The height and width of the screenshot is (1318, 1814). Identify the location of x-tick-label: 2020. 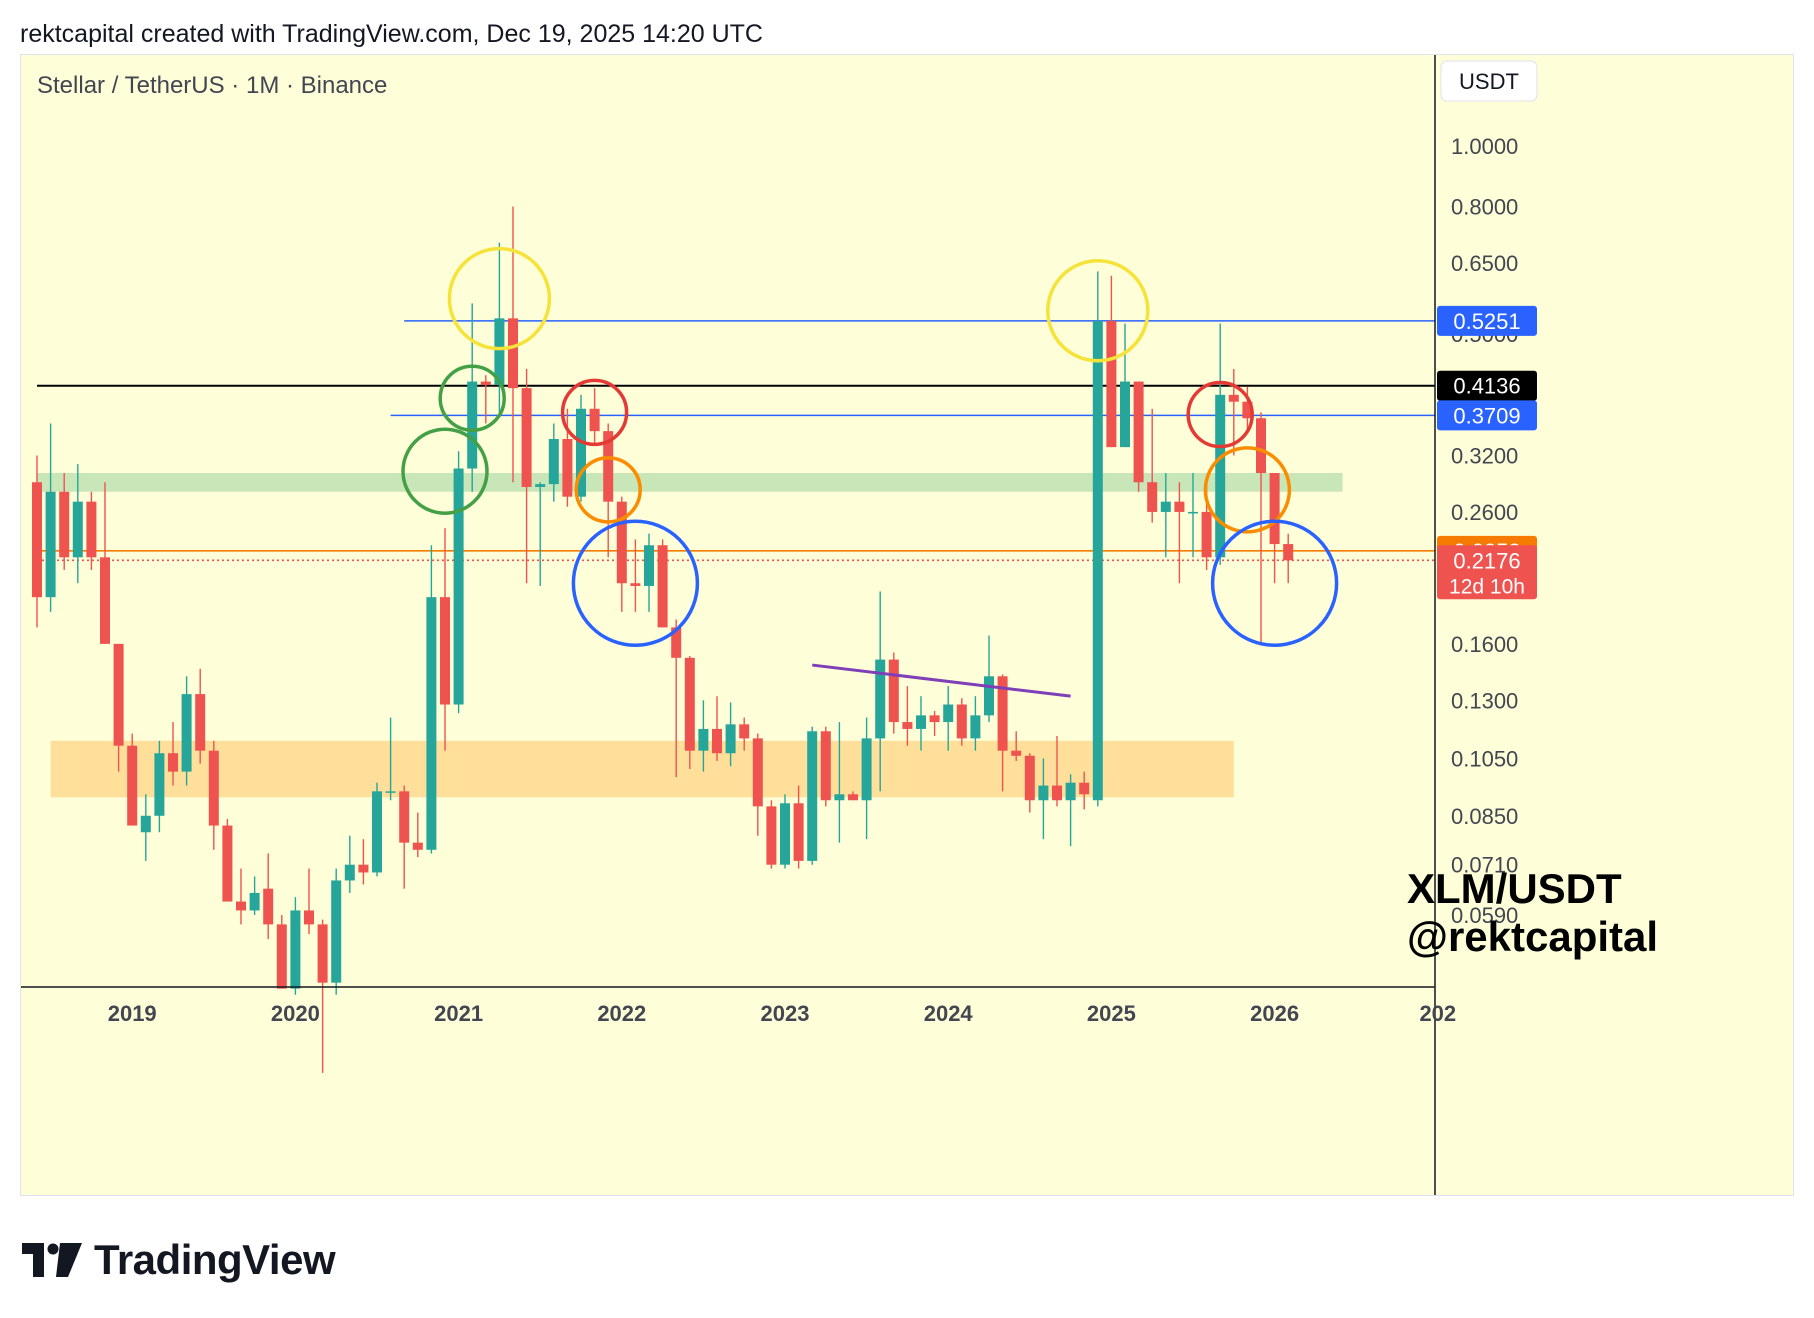
(295, 1013).